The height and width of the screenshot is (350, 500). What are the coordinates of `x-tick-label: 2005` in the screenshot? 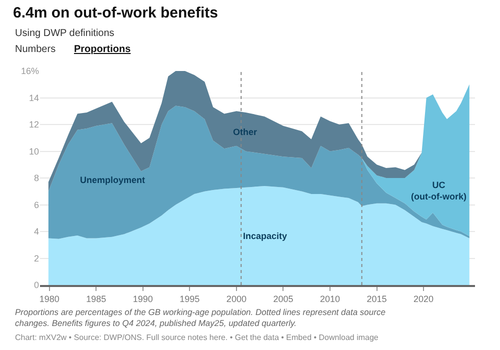 It's located at (283, 299).